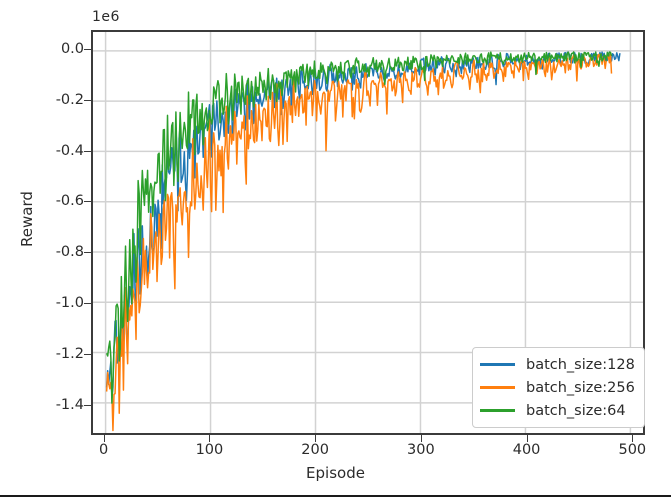  Describe the element at coordinates (580, 387) in the screenshot. I see `legend-item-label: batch_size:256` at that location.